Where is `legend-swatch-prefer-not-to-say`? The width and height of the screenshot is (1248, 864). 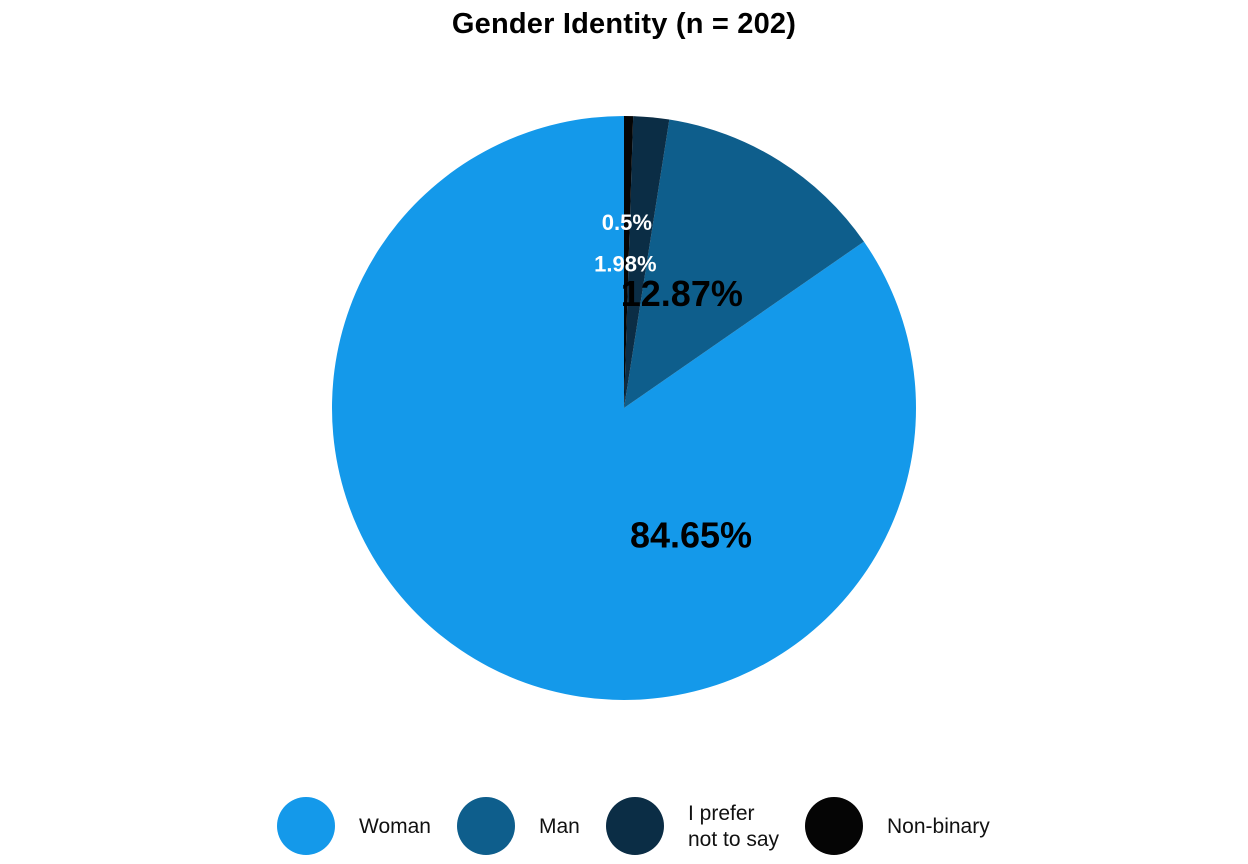
legend-swatch-prefer-not-to-say is located at coordinates (635, 826).